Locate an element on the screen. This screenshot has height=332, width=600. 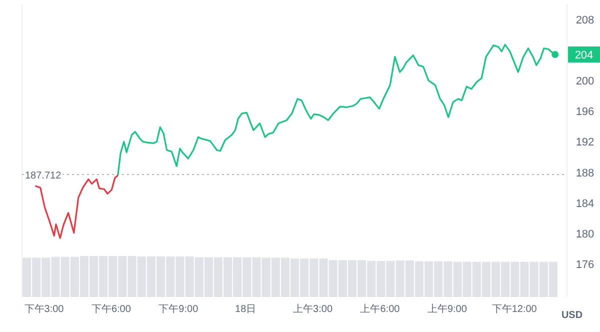
y-axis-title: USD is located at coordinates (572, 315).